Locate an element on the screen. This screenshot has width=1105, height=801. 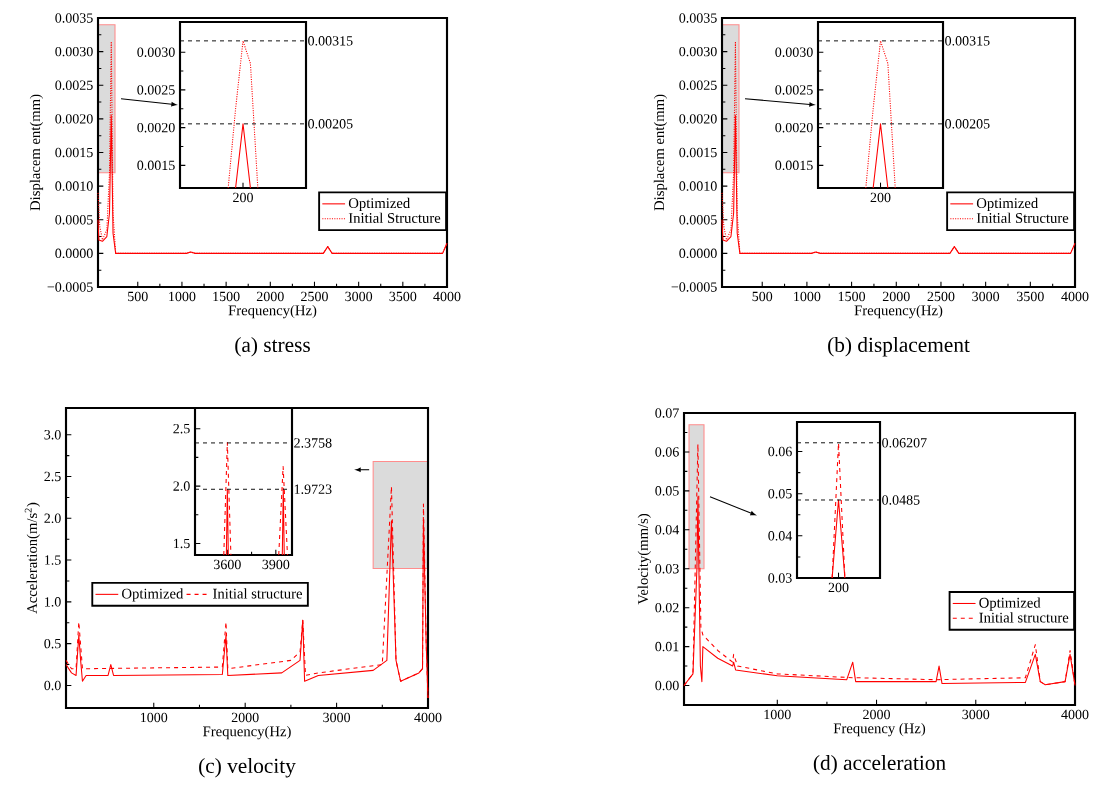
y-tick-label: 0.01 is located at coordinates (667, 646).